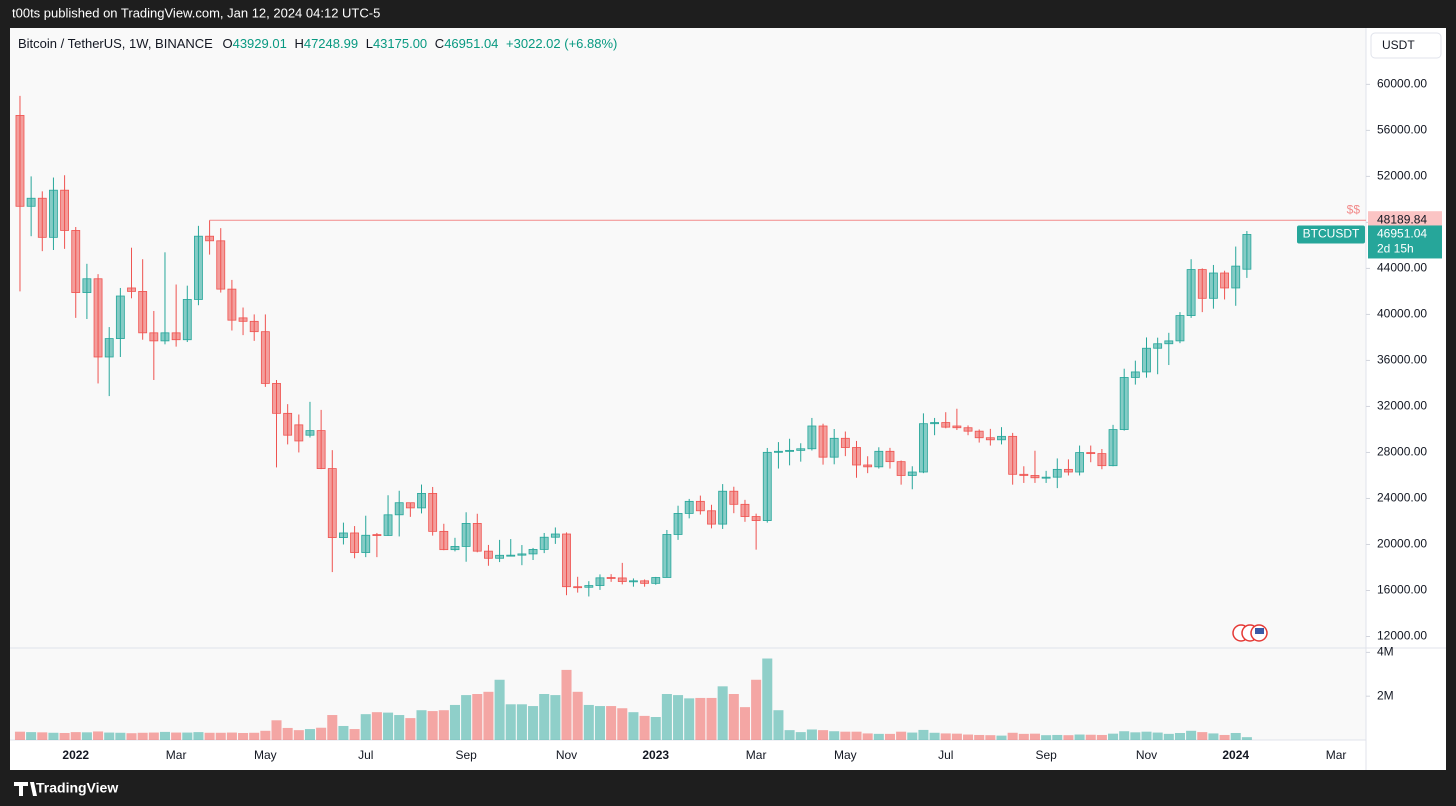  Describe the element at coordinates (298, 43) in the screenshot. I see `legend-letter: H` at that location.